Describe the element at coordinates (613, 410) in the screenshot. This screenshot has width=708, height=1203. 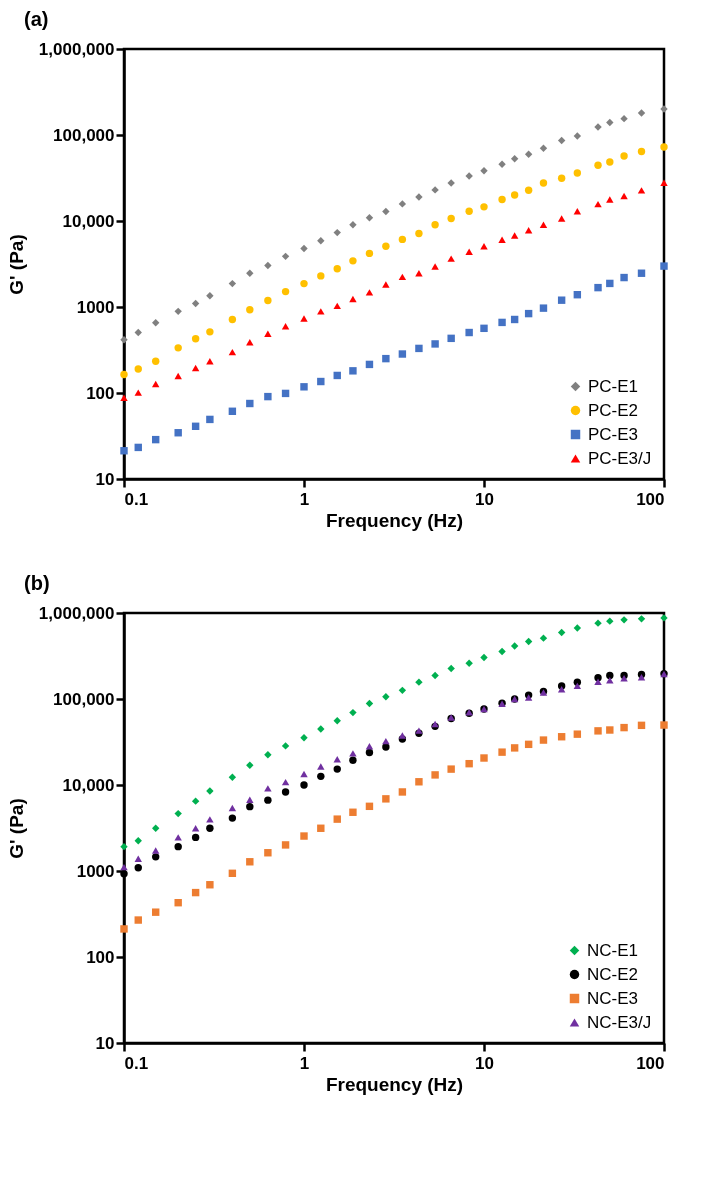
I see `legend-label: PC-E2` at that location.